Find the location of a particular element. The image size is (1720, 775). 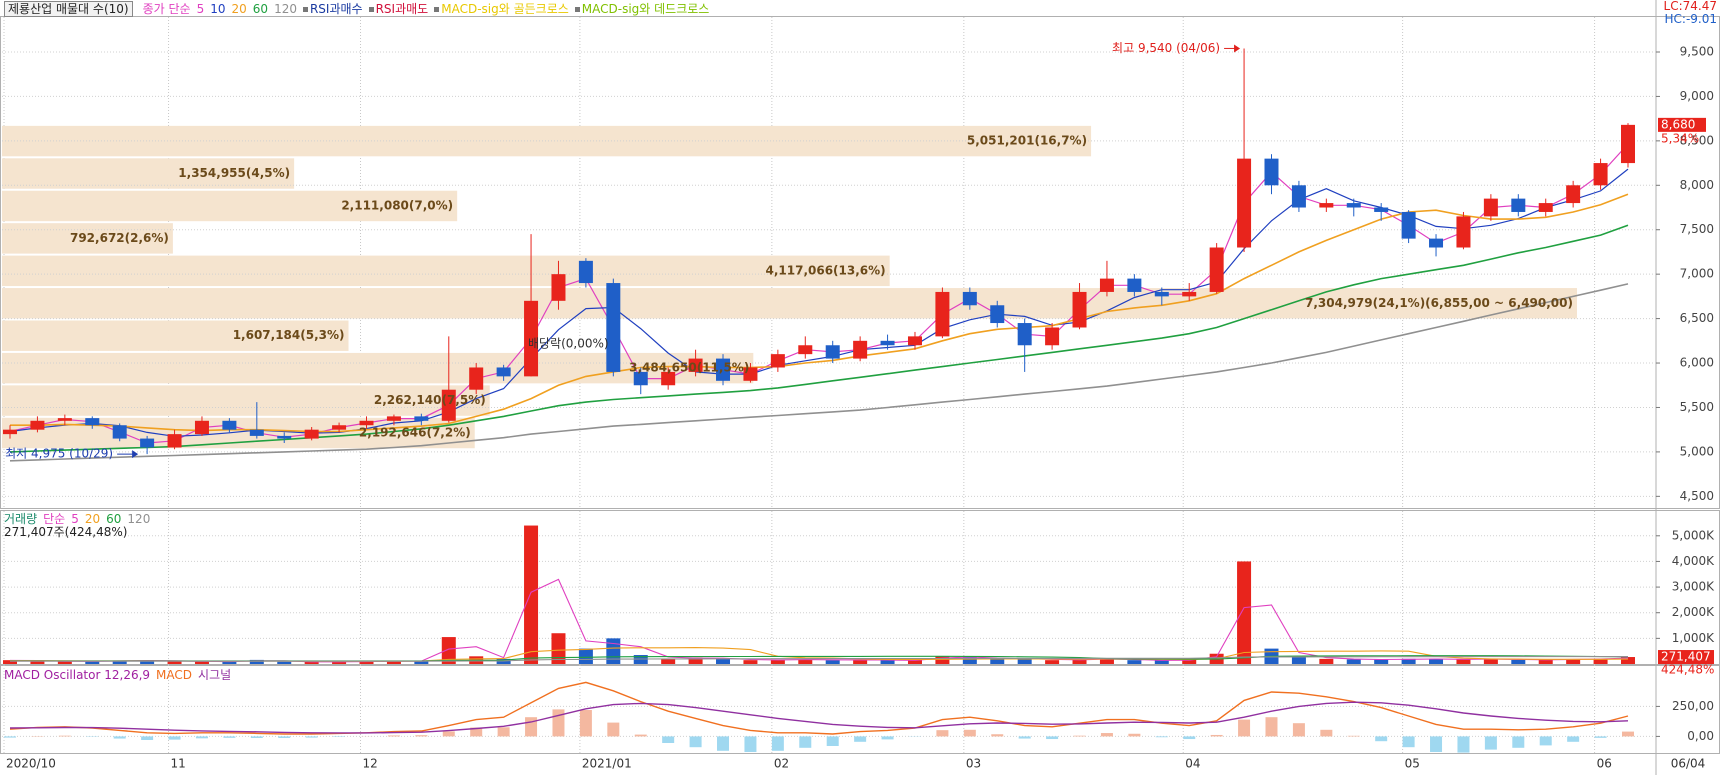

y-tick-label: 7,500 is located at coordinates (1697, 229).